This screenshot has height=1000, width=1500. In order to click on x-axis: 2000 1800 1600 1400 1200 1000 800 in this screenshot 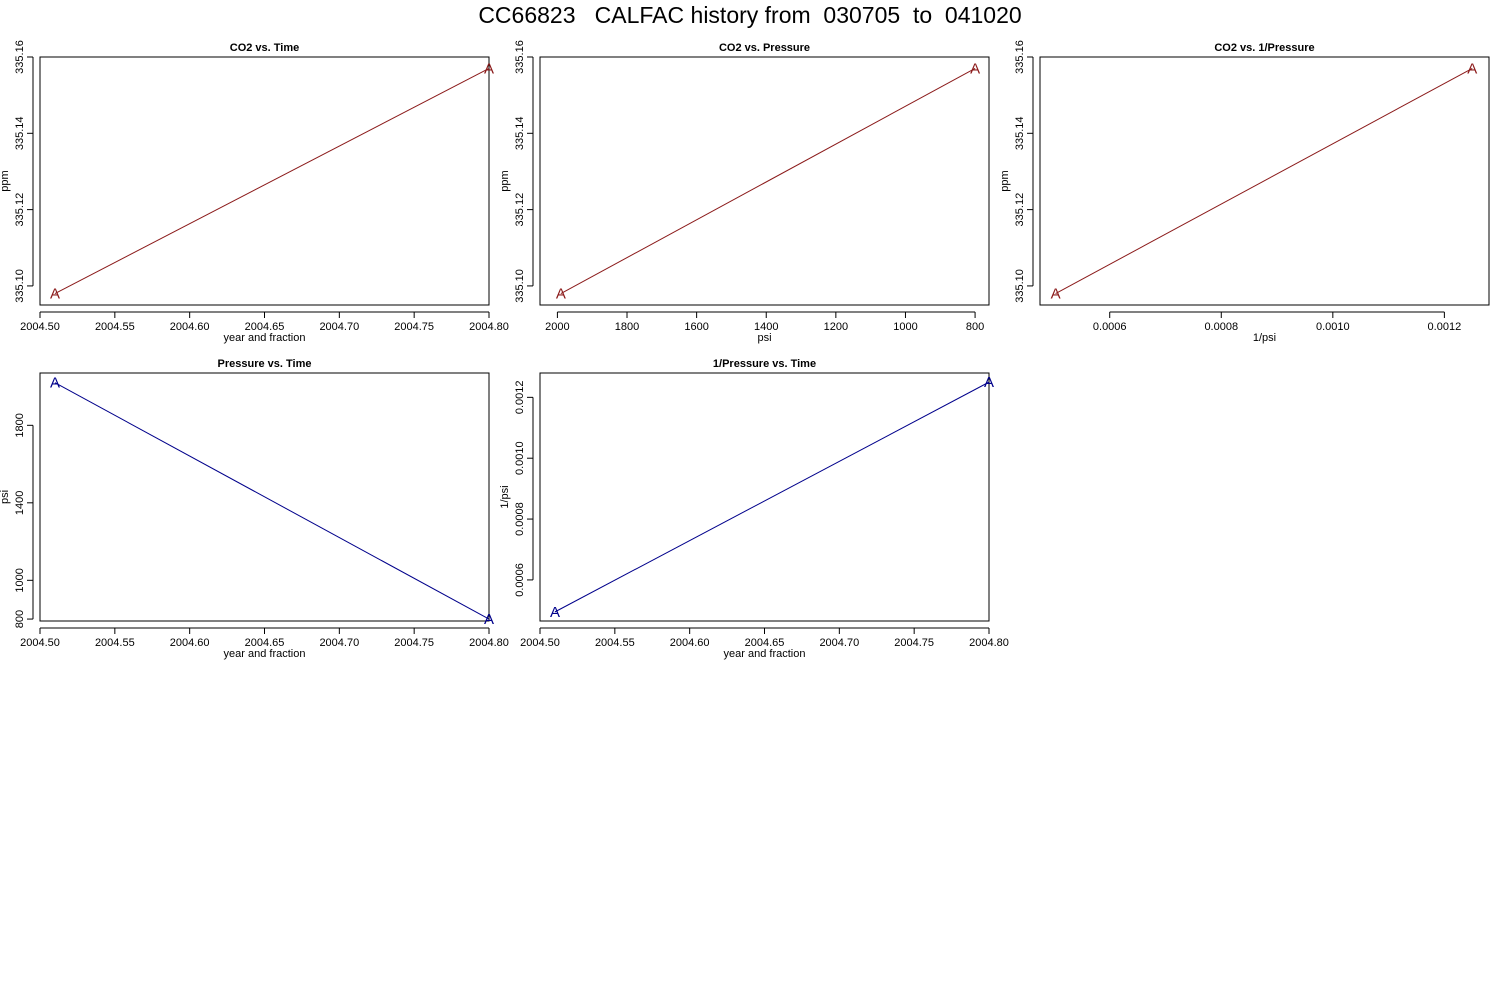, I will do `click(764, 322)`.